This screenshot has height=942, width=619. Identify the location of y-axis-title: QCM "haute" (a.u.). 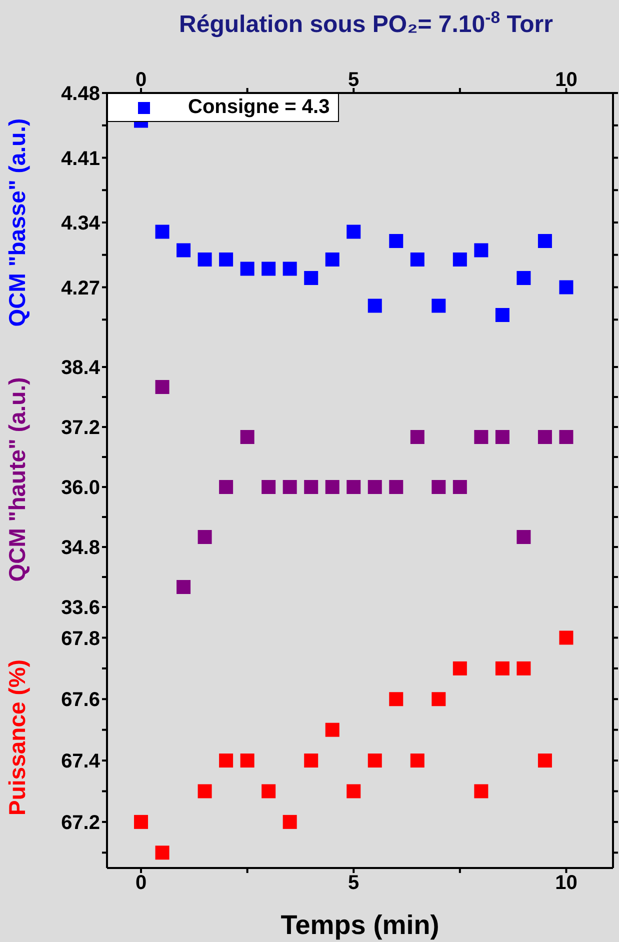
(17, 479).